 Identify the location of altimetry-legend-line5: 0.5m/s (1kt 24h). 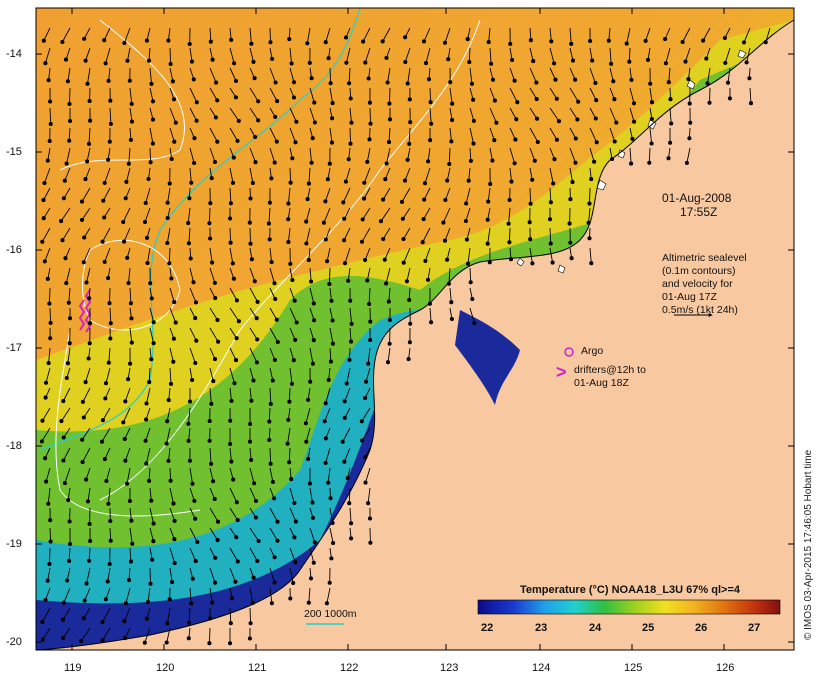
(700, 310).